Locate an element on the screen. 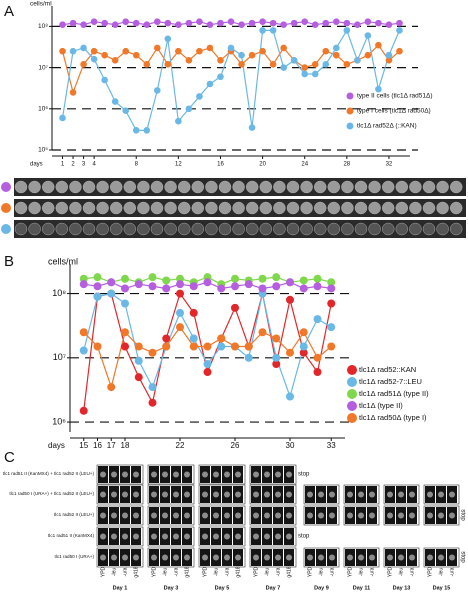  day-label: Day 7 is located at coordinates (273, 588).